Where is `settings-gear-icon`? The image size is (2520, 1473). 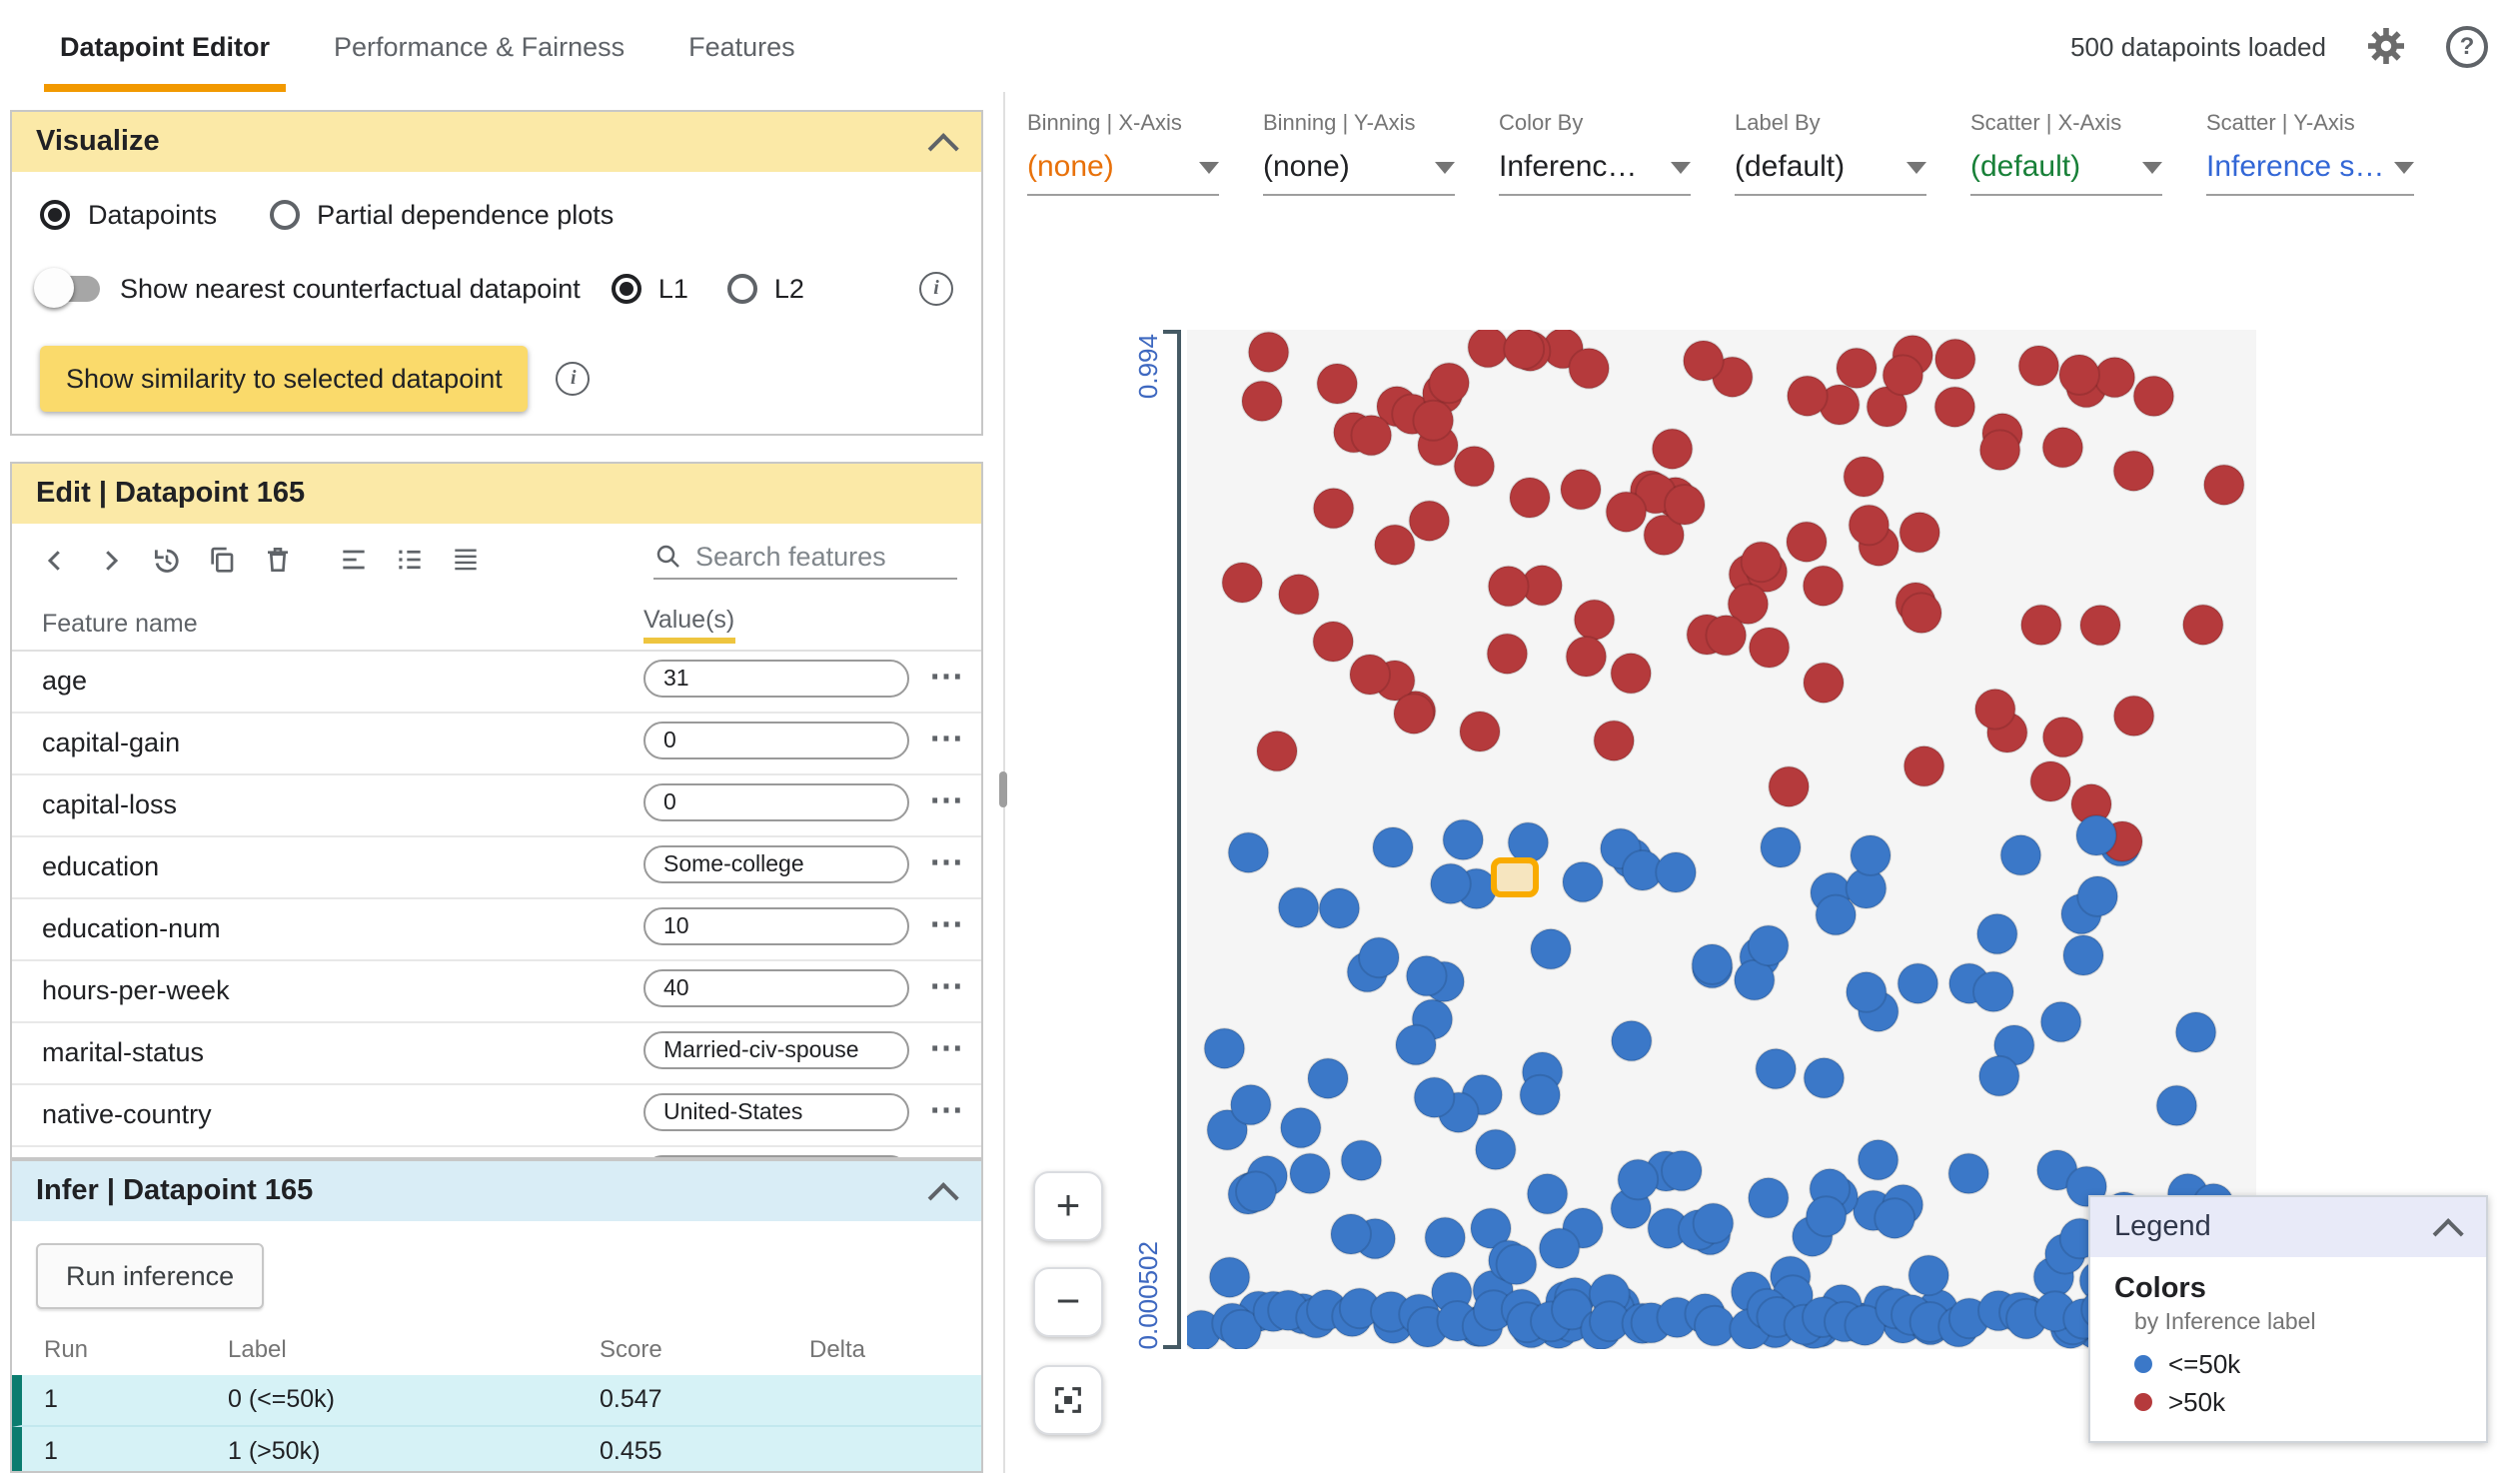
settings-gear-icon is located at coordinates (2386, 46).